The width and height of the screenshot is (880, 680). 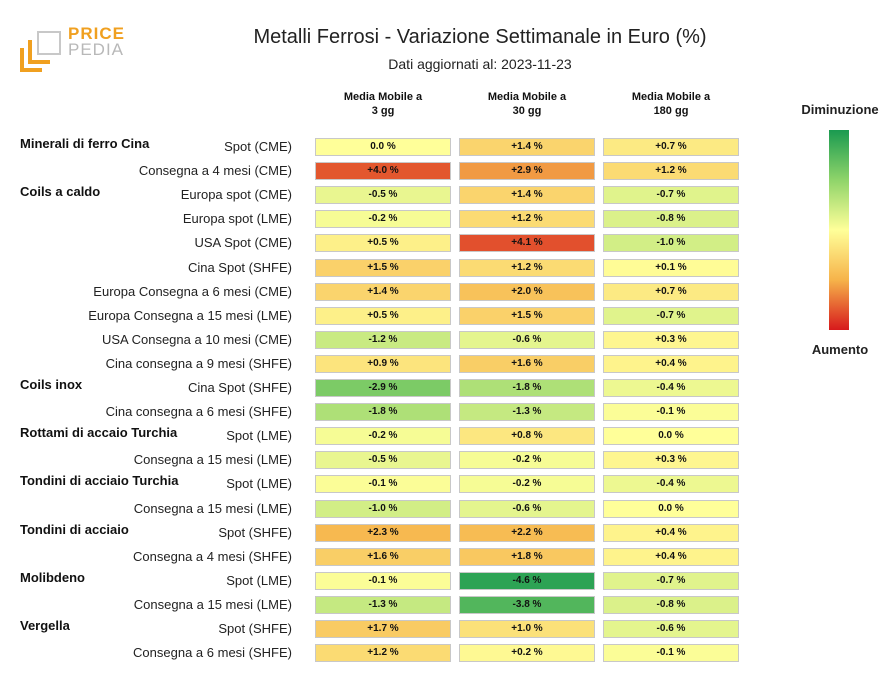 I want to click on heatmap-cell: -4.6 %, so click(x=527, y=580).